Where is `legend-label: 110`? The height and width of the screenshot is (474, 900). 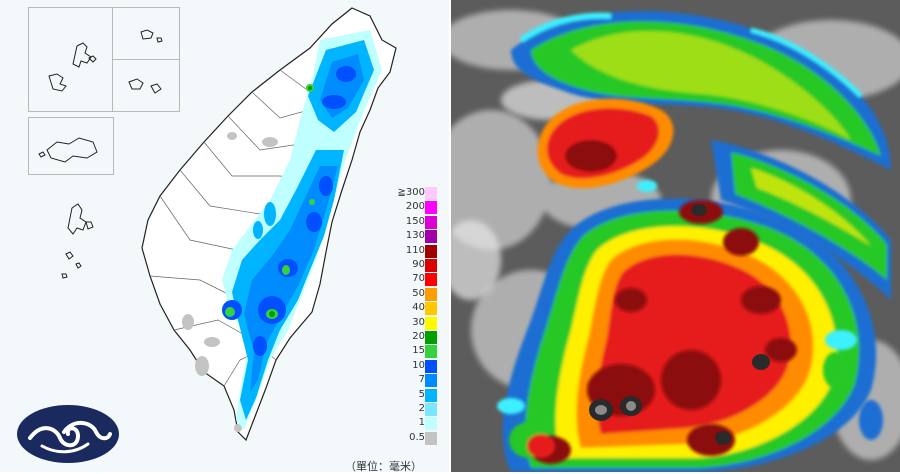
legend-label: 110 is located at coordinates (415, 250).